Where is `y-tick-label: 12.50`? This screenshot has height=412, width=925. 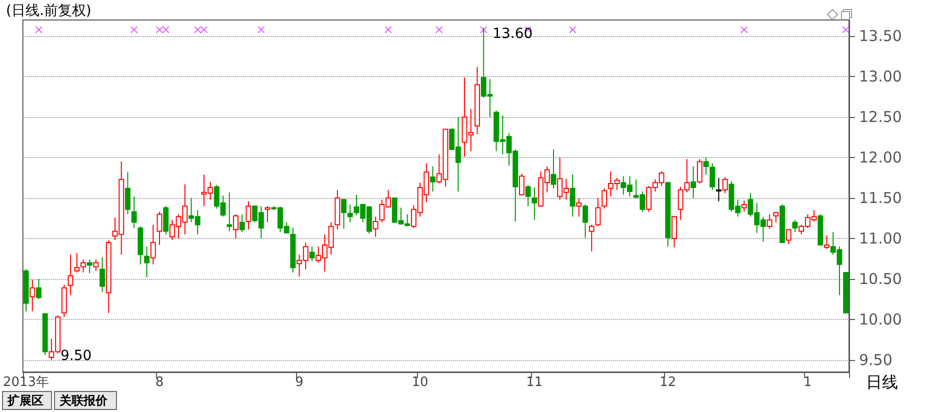
y-tick-label: 12.50 is located at coordinates (880, 117).